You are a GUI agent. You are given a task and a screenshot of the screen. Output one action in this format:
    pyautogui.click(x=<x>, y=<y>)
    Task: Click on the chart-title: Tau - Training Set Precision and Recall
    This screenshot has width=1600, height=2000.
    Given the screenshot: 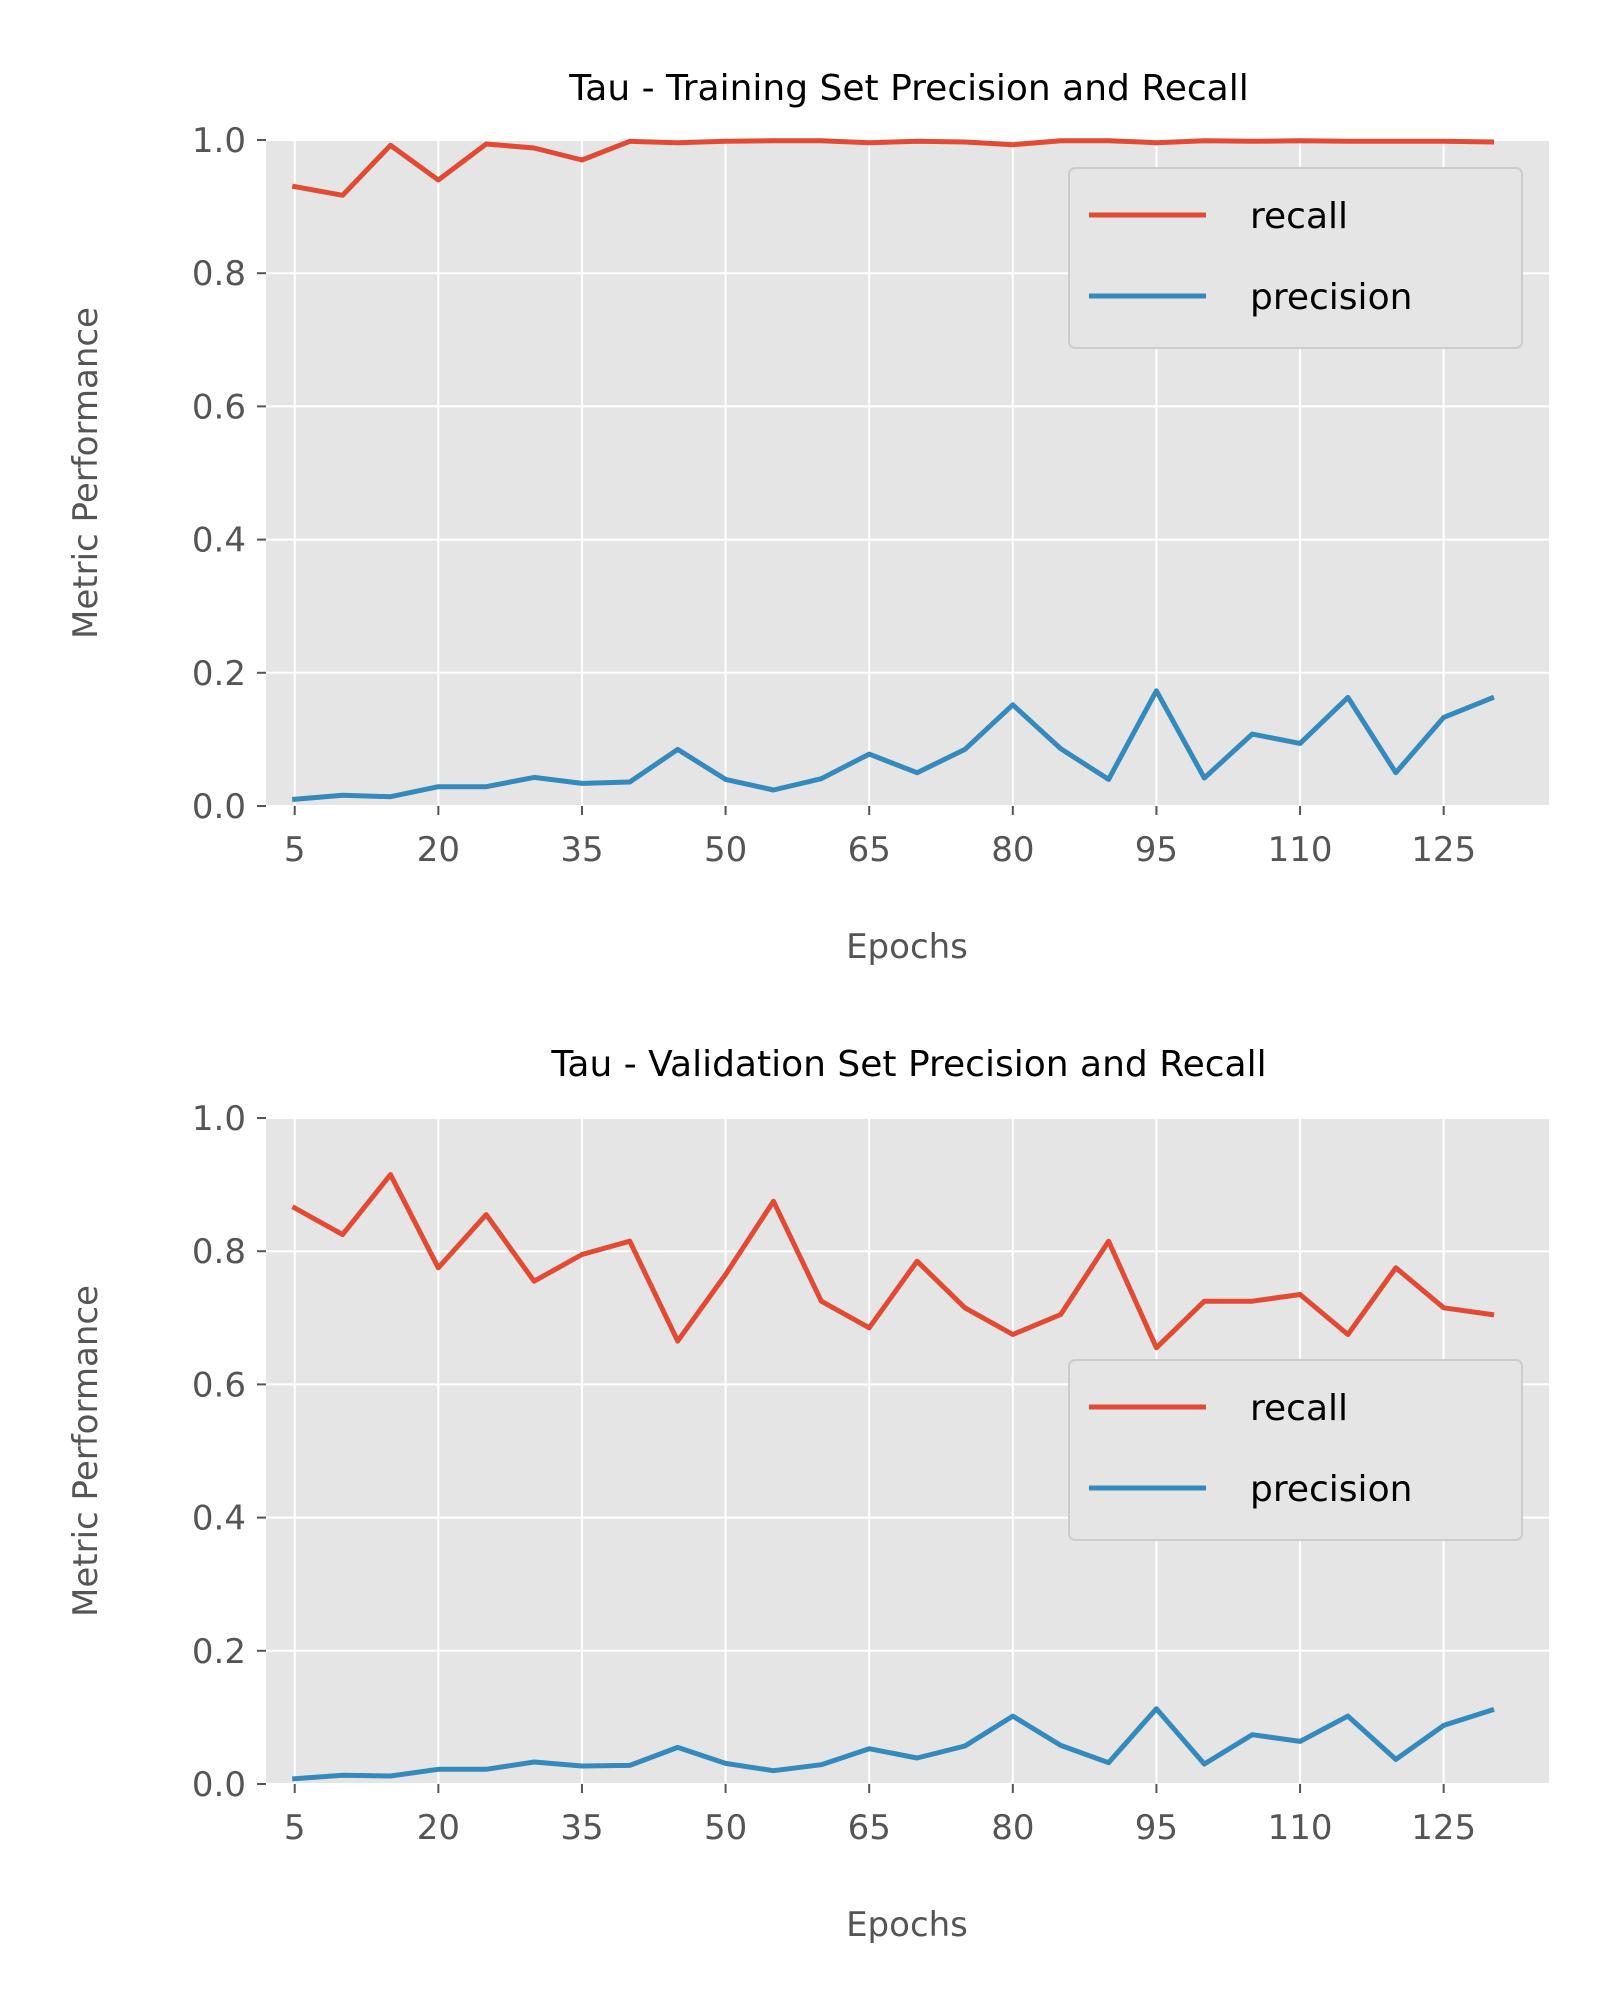 What is the action you would take?
    pyautogui.click(x=908, y=88)
    